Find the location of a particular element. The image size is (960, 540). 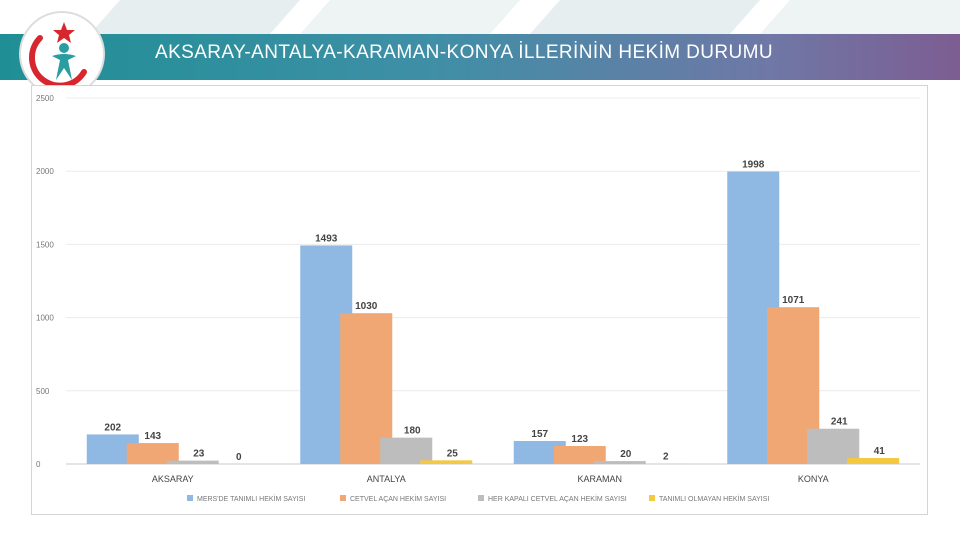

category-label: ANTALYA is located at coordinates (386, 479).